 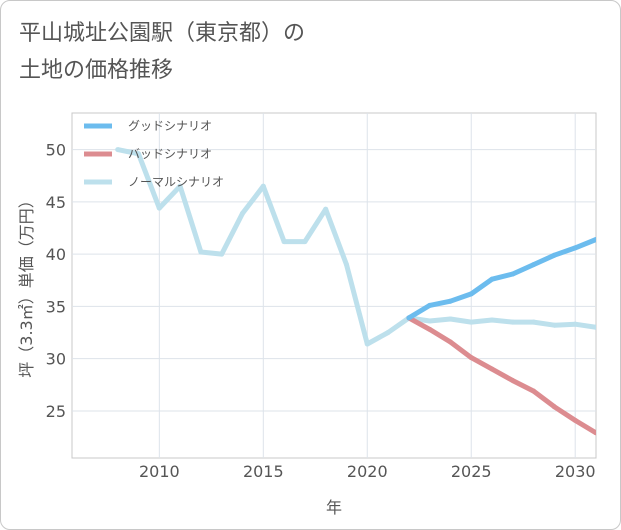 What do you see at coordinates (56, 202) in the screenshot?
I see `y-tick-label: 45` at bounding box center [56, 202].